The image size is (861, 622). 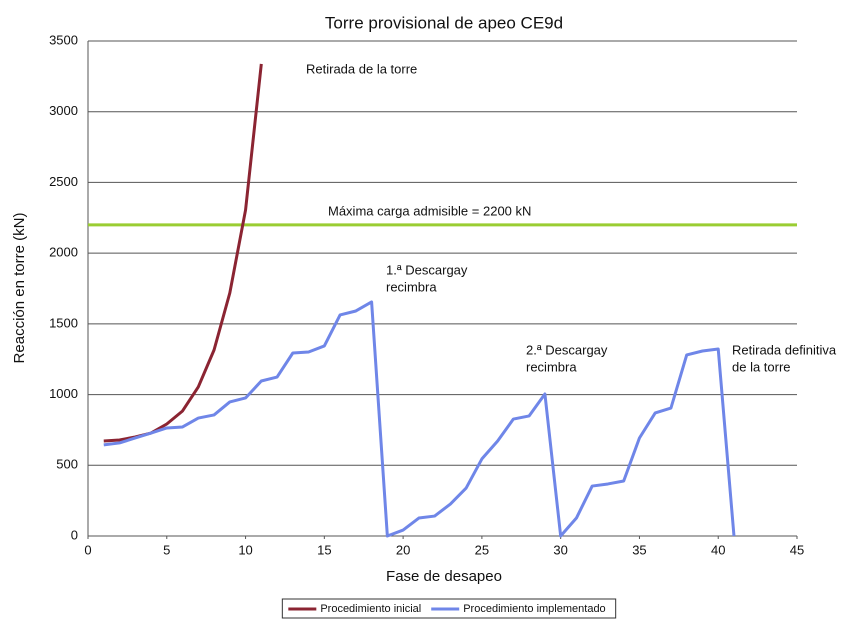 I want to click on x-tick-label: 20, so click(x=403, y=549).